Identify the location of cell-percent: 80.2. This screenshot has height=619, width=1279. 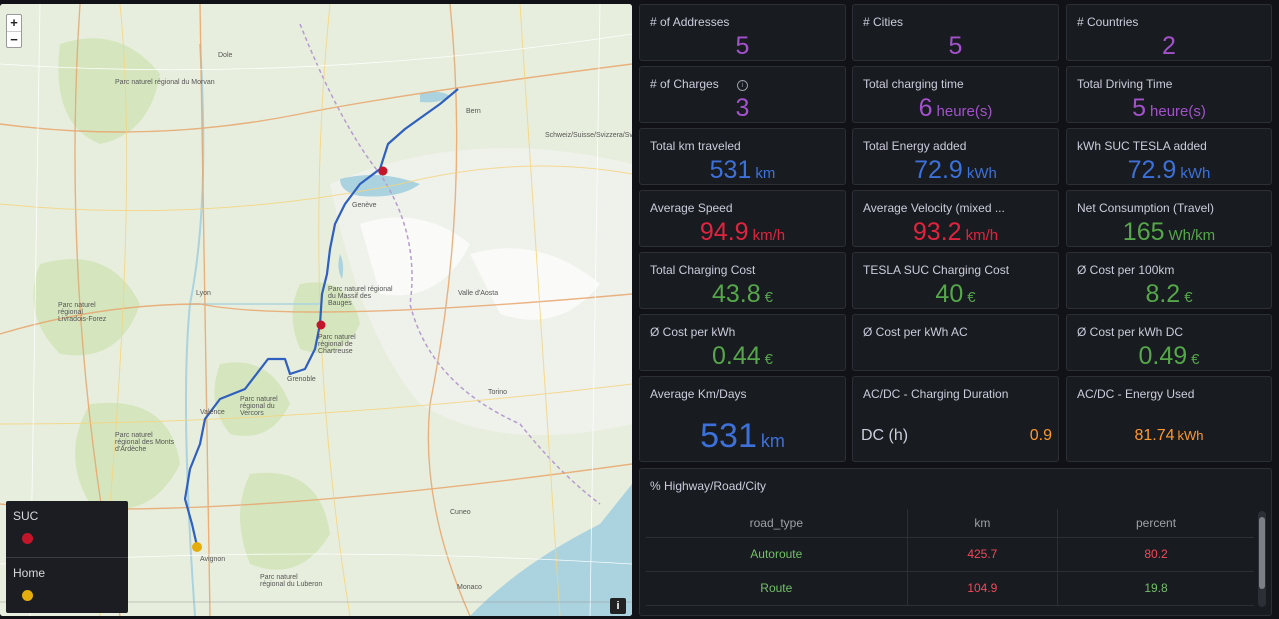
(1155, 554).